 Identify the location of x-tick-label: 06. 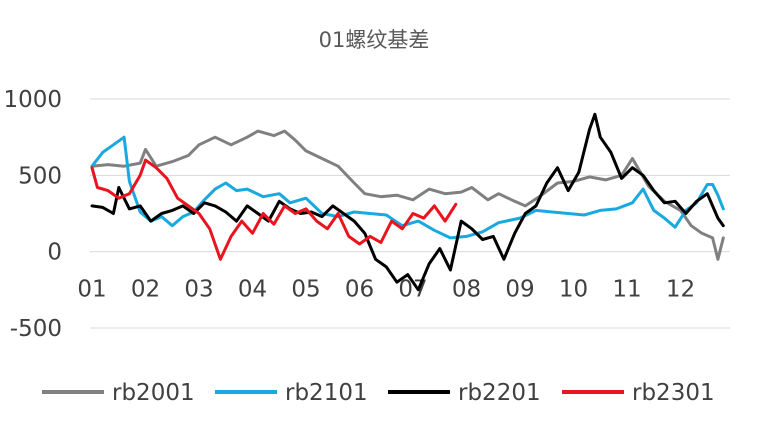
(359, 290).